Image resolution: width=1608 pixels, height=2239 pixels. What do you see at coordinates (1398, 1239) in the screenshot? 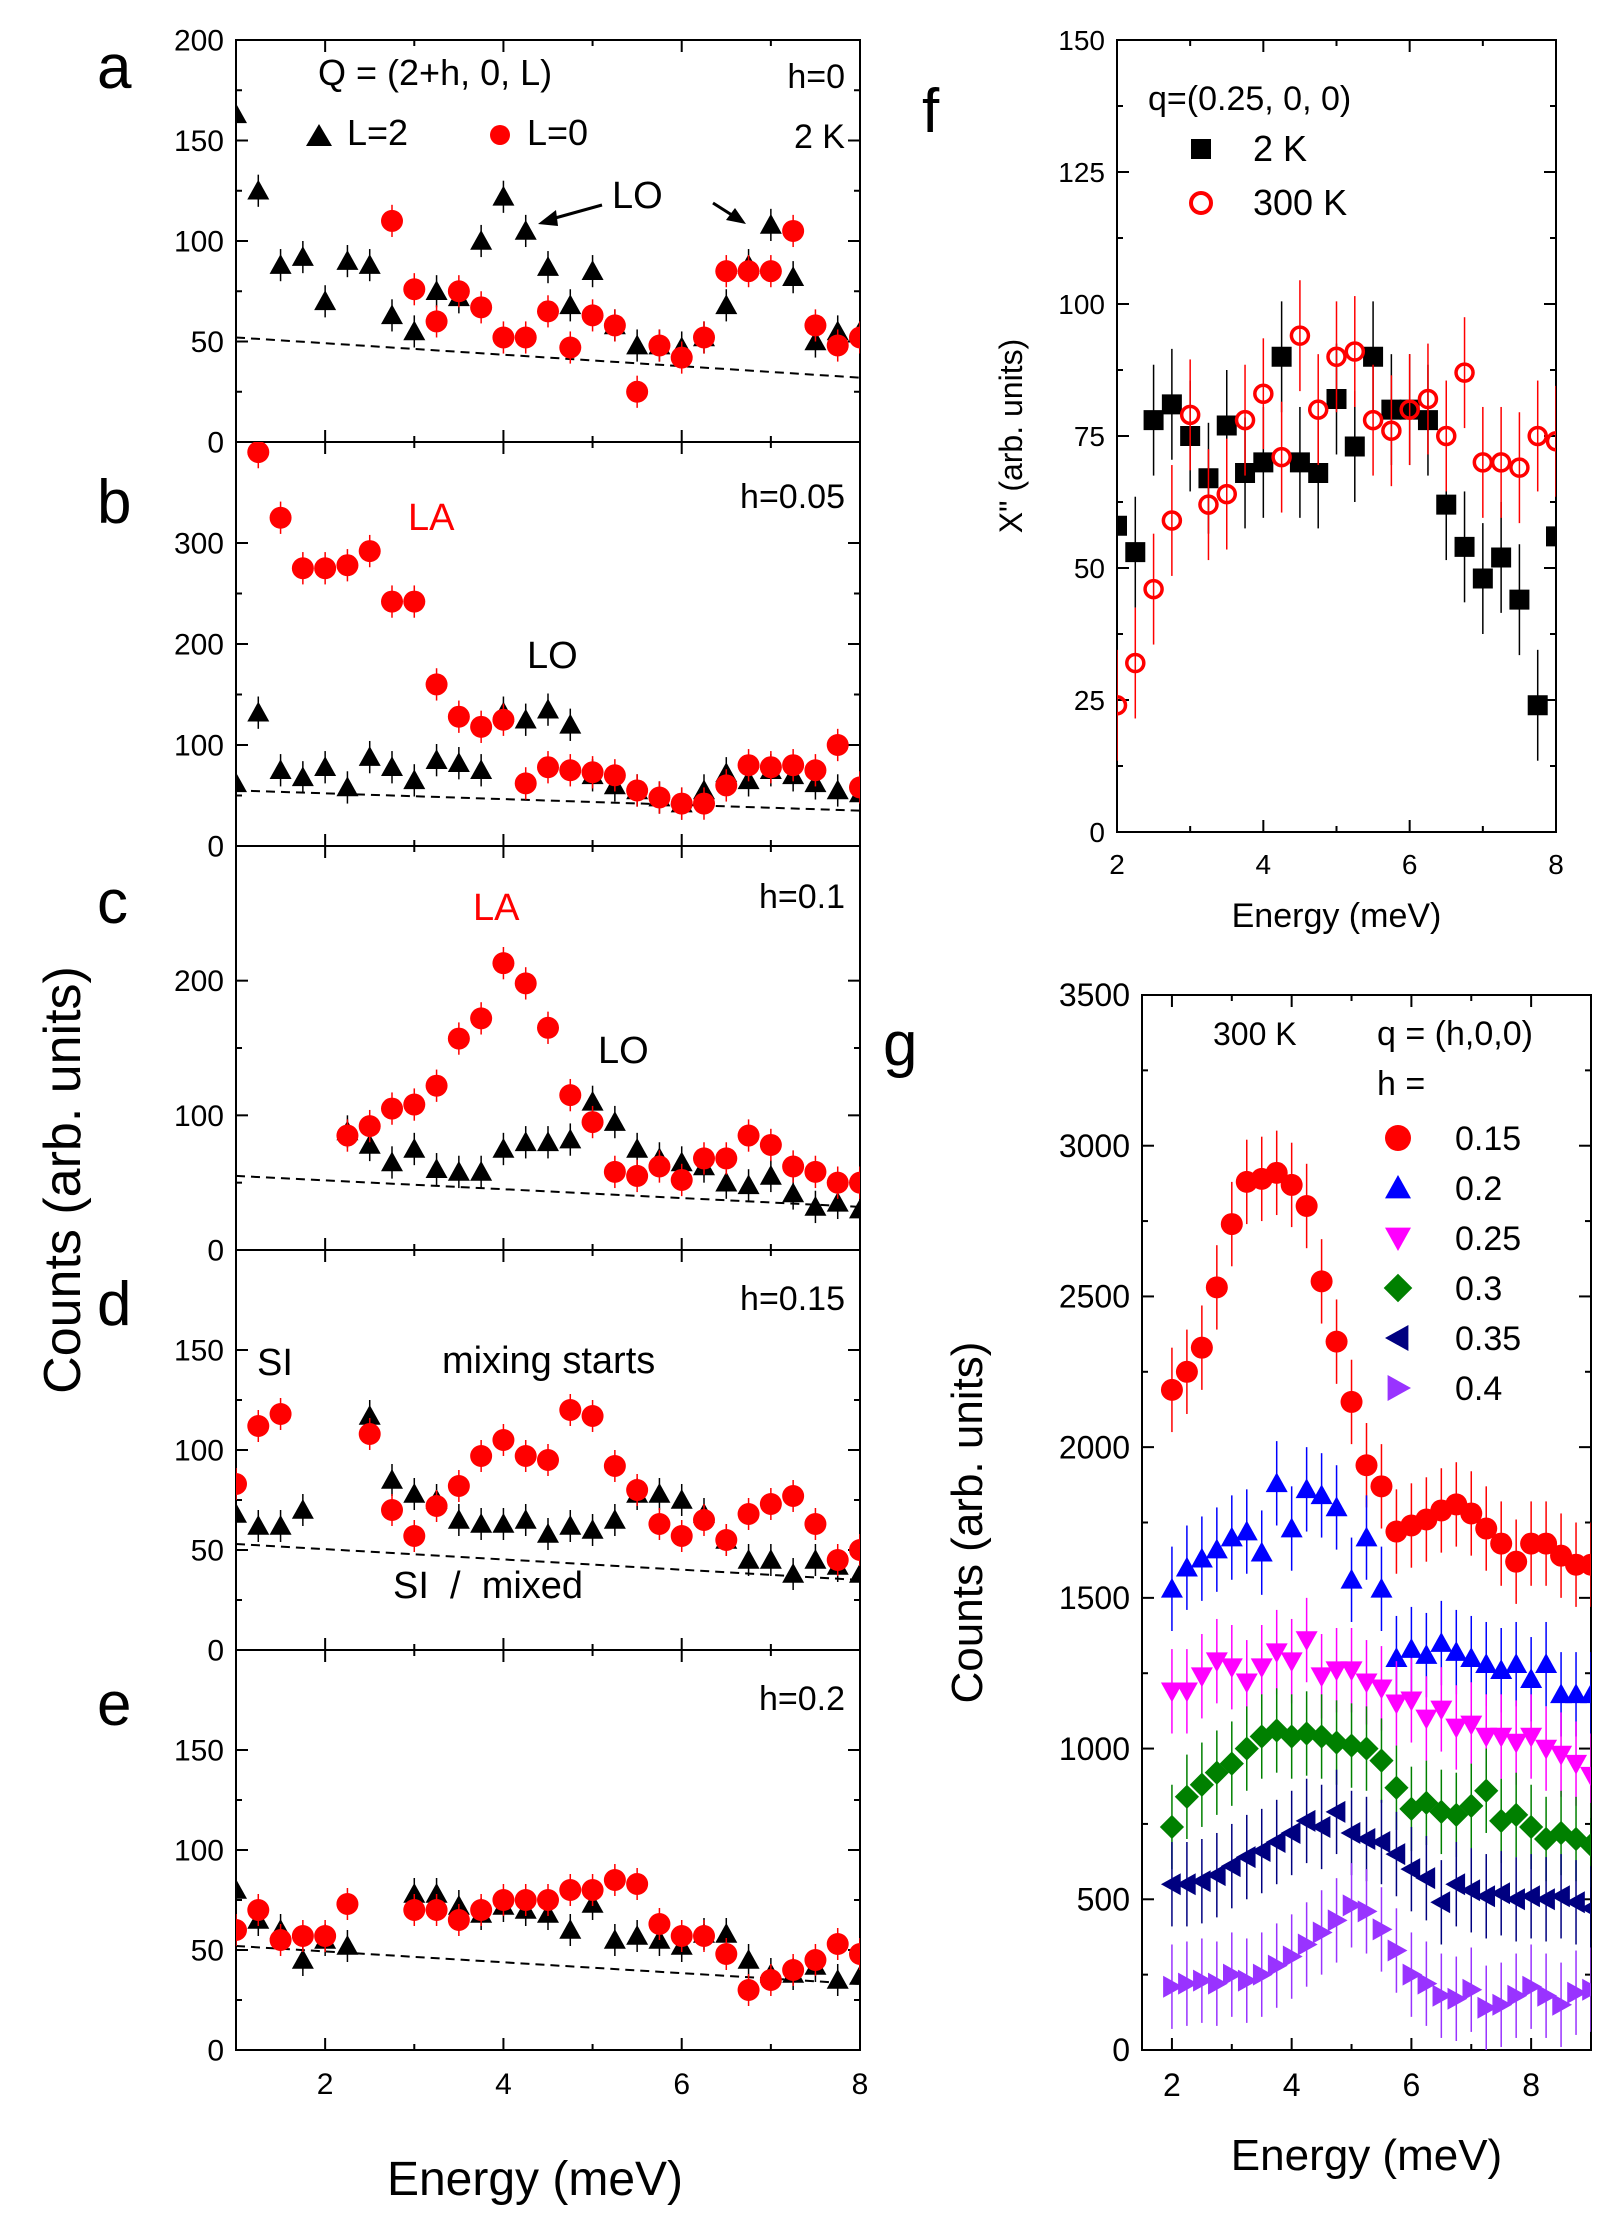
I see `legend-marker-0.25` at bounding box center [1398, 1239].